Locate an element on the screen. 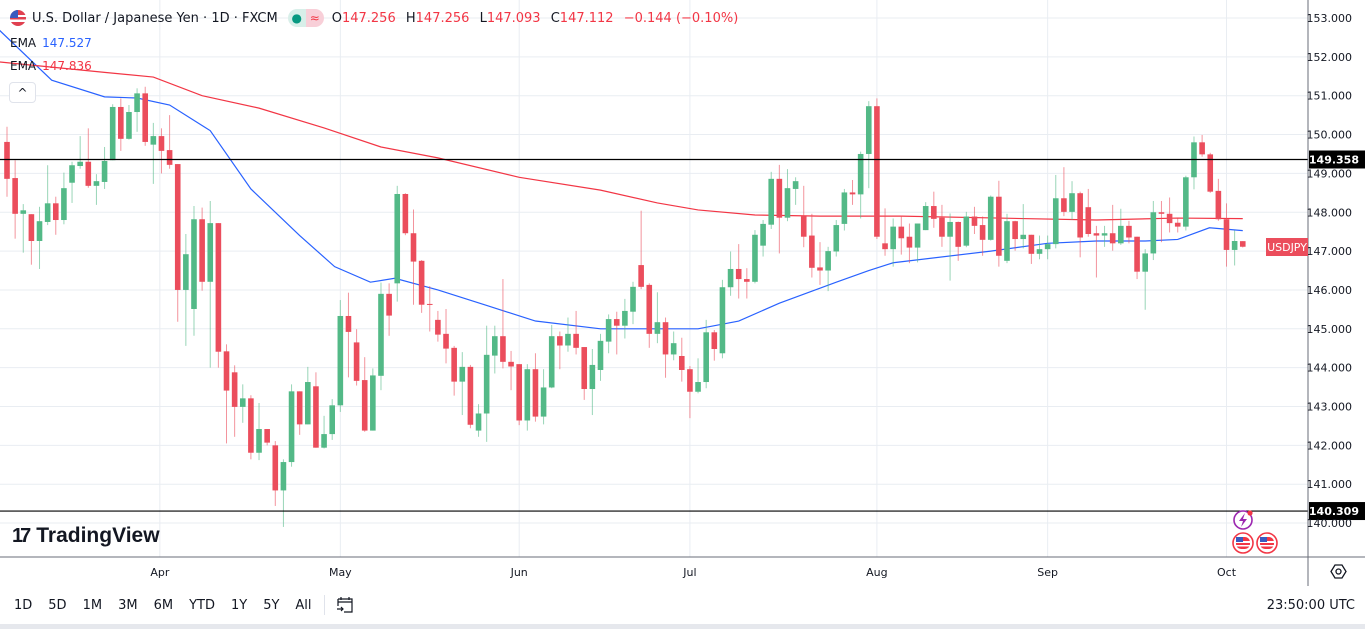 This screenshot has height=629, width=1365. event-icons is located at coordinates (1255, 532).